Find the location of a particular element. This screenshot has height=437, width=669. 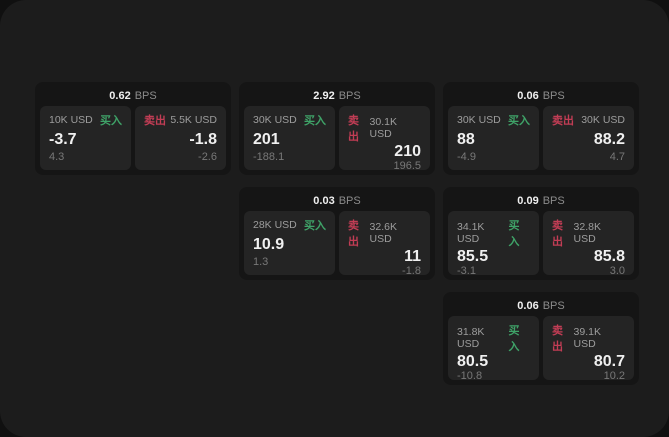

sell-delta: 3.0 is located at coordinates (617, 271).